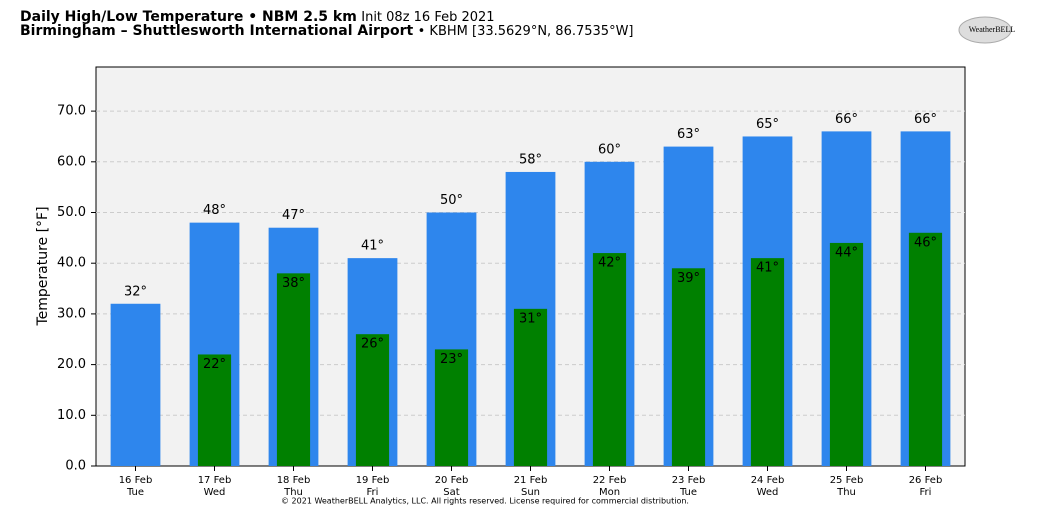  What do you see at coordinates (925, 242) in the screenshot?
I see `value-label: 46°` at bounding box center [925, 242].